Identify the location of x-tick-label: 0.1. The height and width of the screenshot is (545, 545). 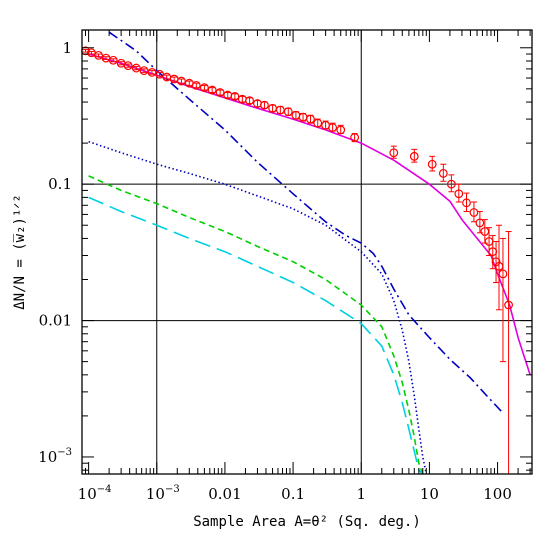
(293, 494).